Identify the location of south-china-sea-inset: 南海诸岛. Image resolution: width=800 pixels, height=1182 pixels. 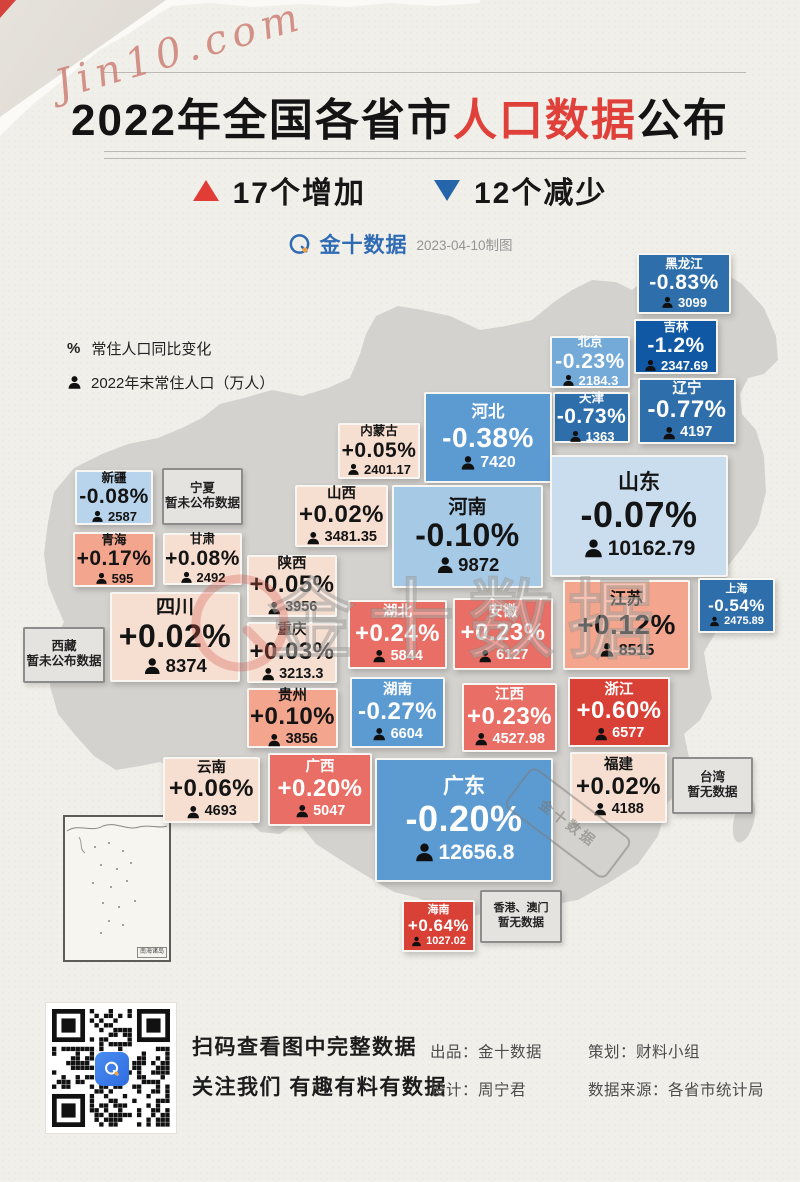
(117, 888).